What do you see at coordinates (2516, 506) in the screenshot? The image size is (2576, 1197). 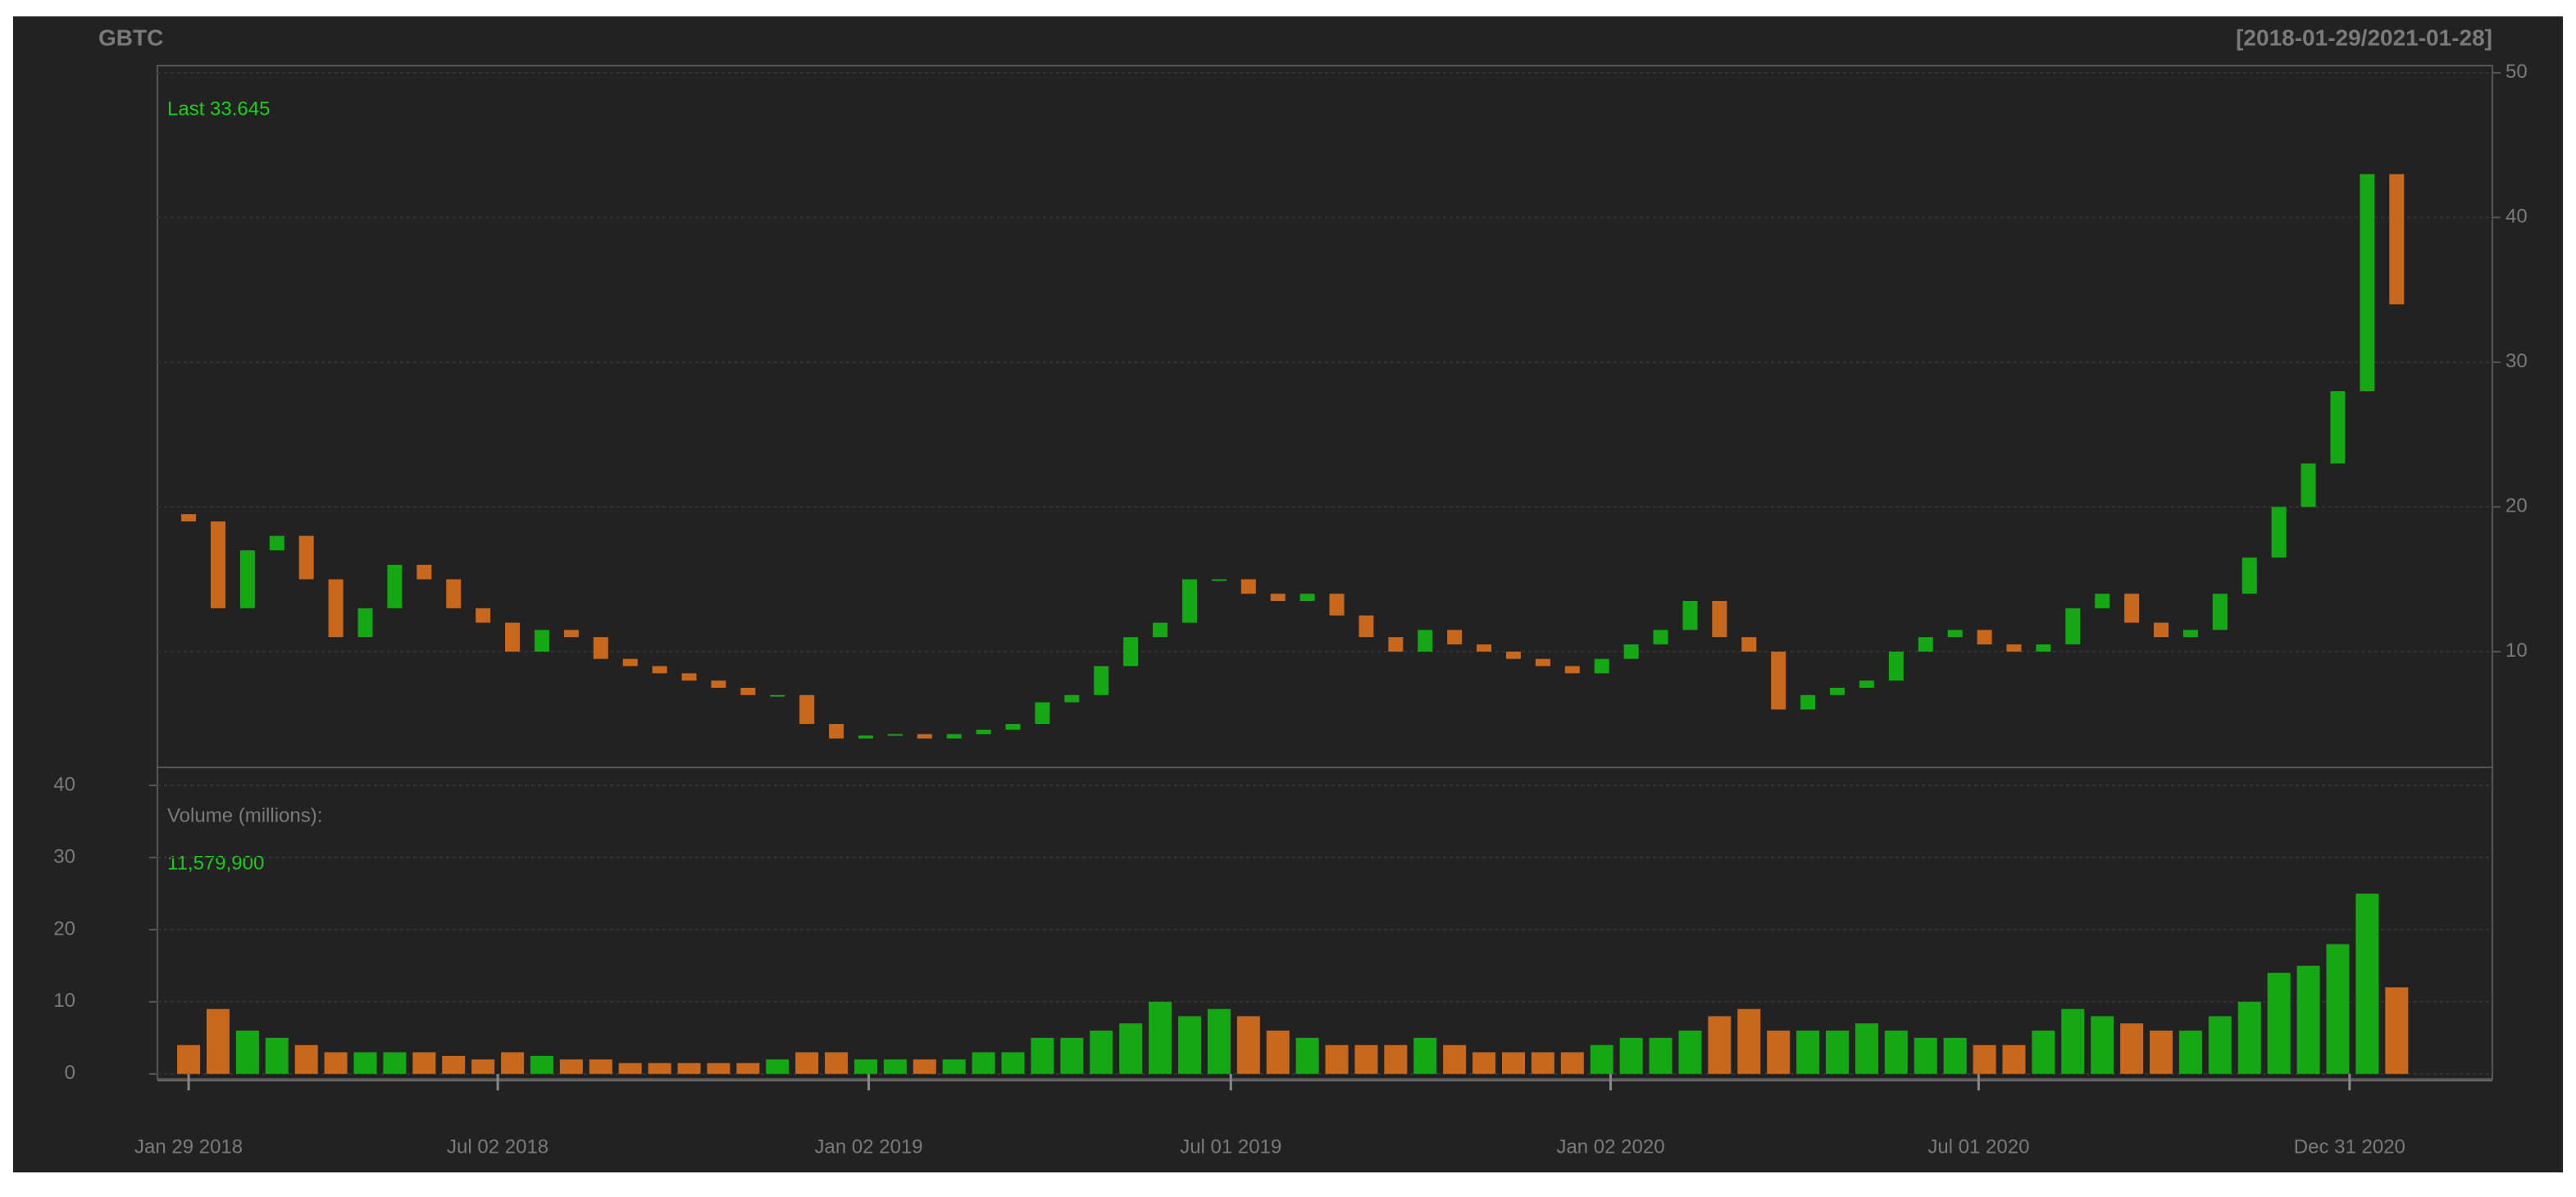 I see `y-tick-label: 20` at bounding box center [2516, 506].